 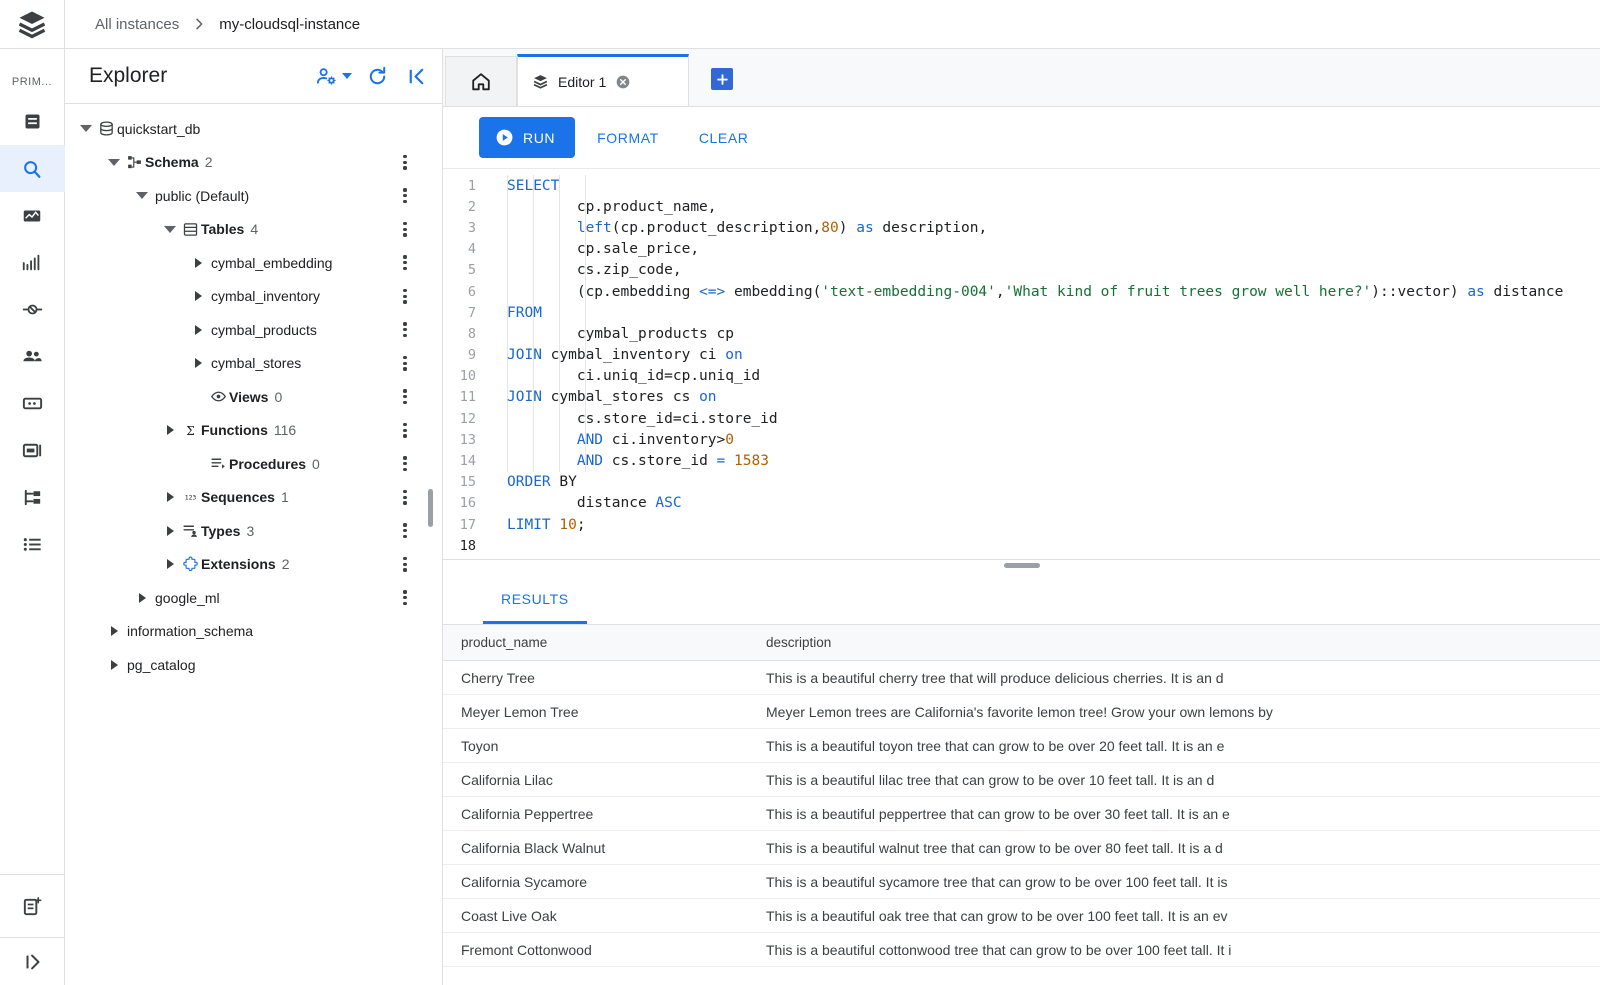 I want to click on breadcrumb-all-instances: All instances, so click(x=137, y=24).